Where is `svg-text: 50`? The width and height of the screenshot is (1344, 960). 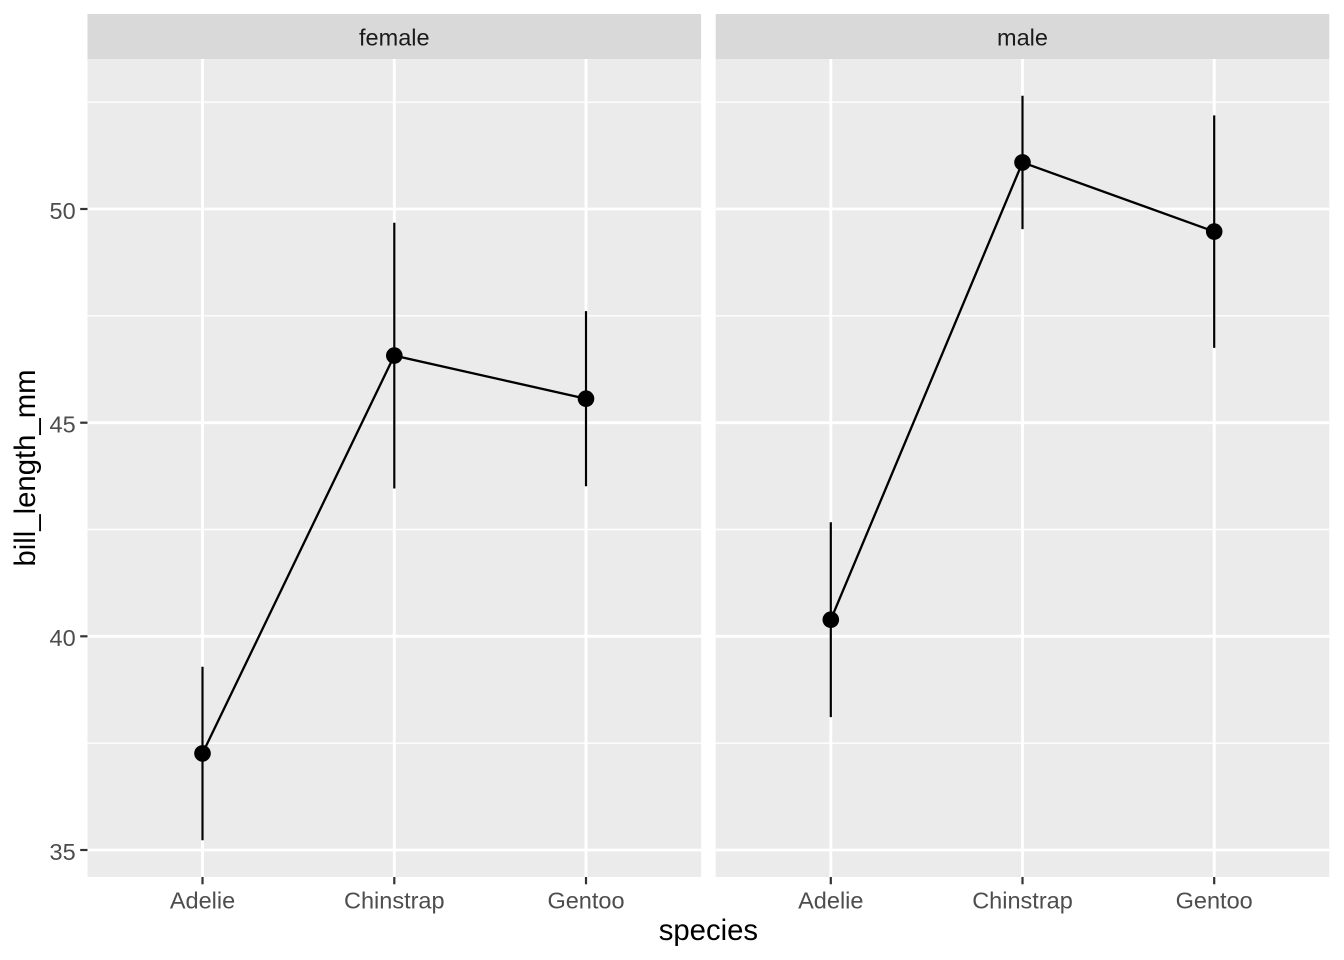
svg-text: 50 is located at coordinates (63, 211).